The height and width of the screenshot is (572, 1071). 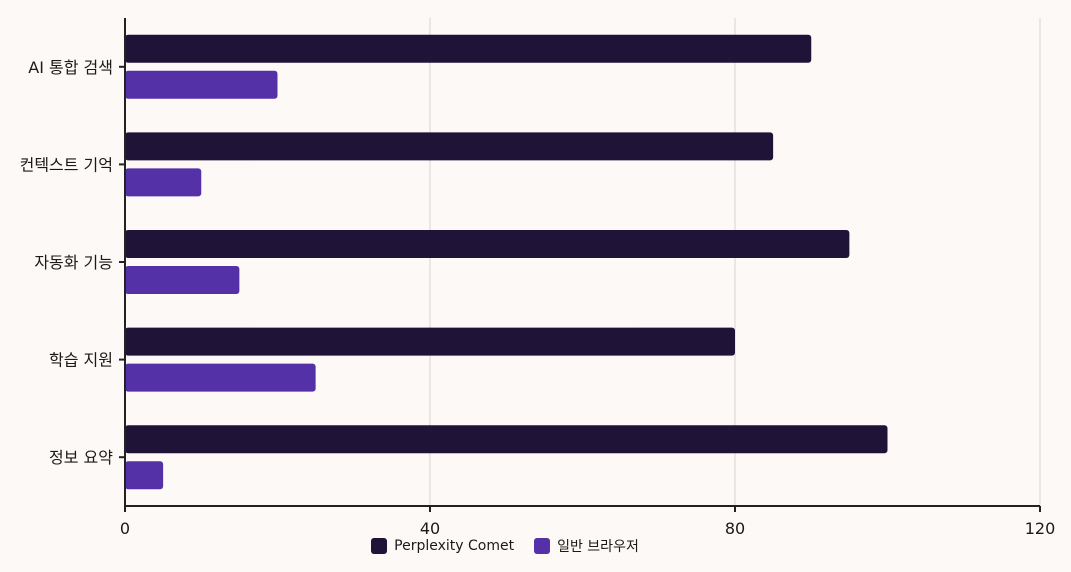 I want to click on legend-label-series-1: 일반 브라우저, so click(x=598, y=547).